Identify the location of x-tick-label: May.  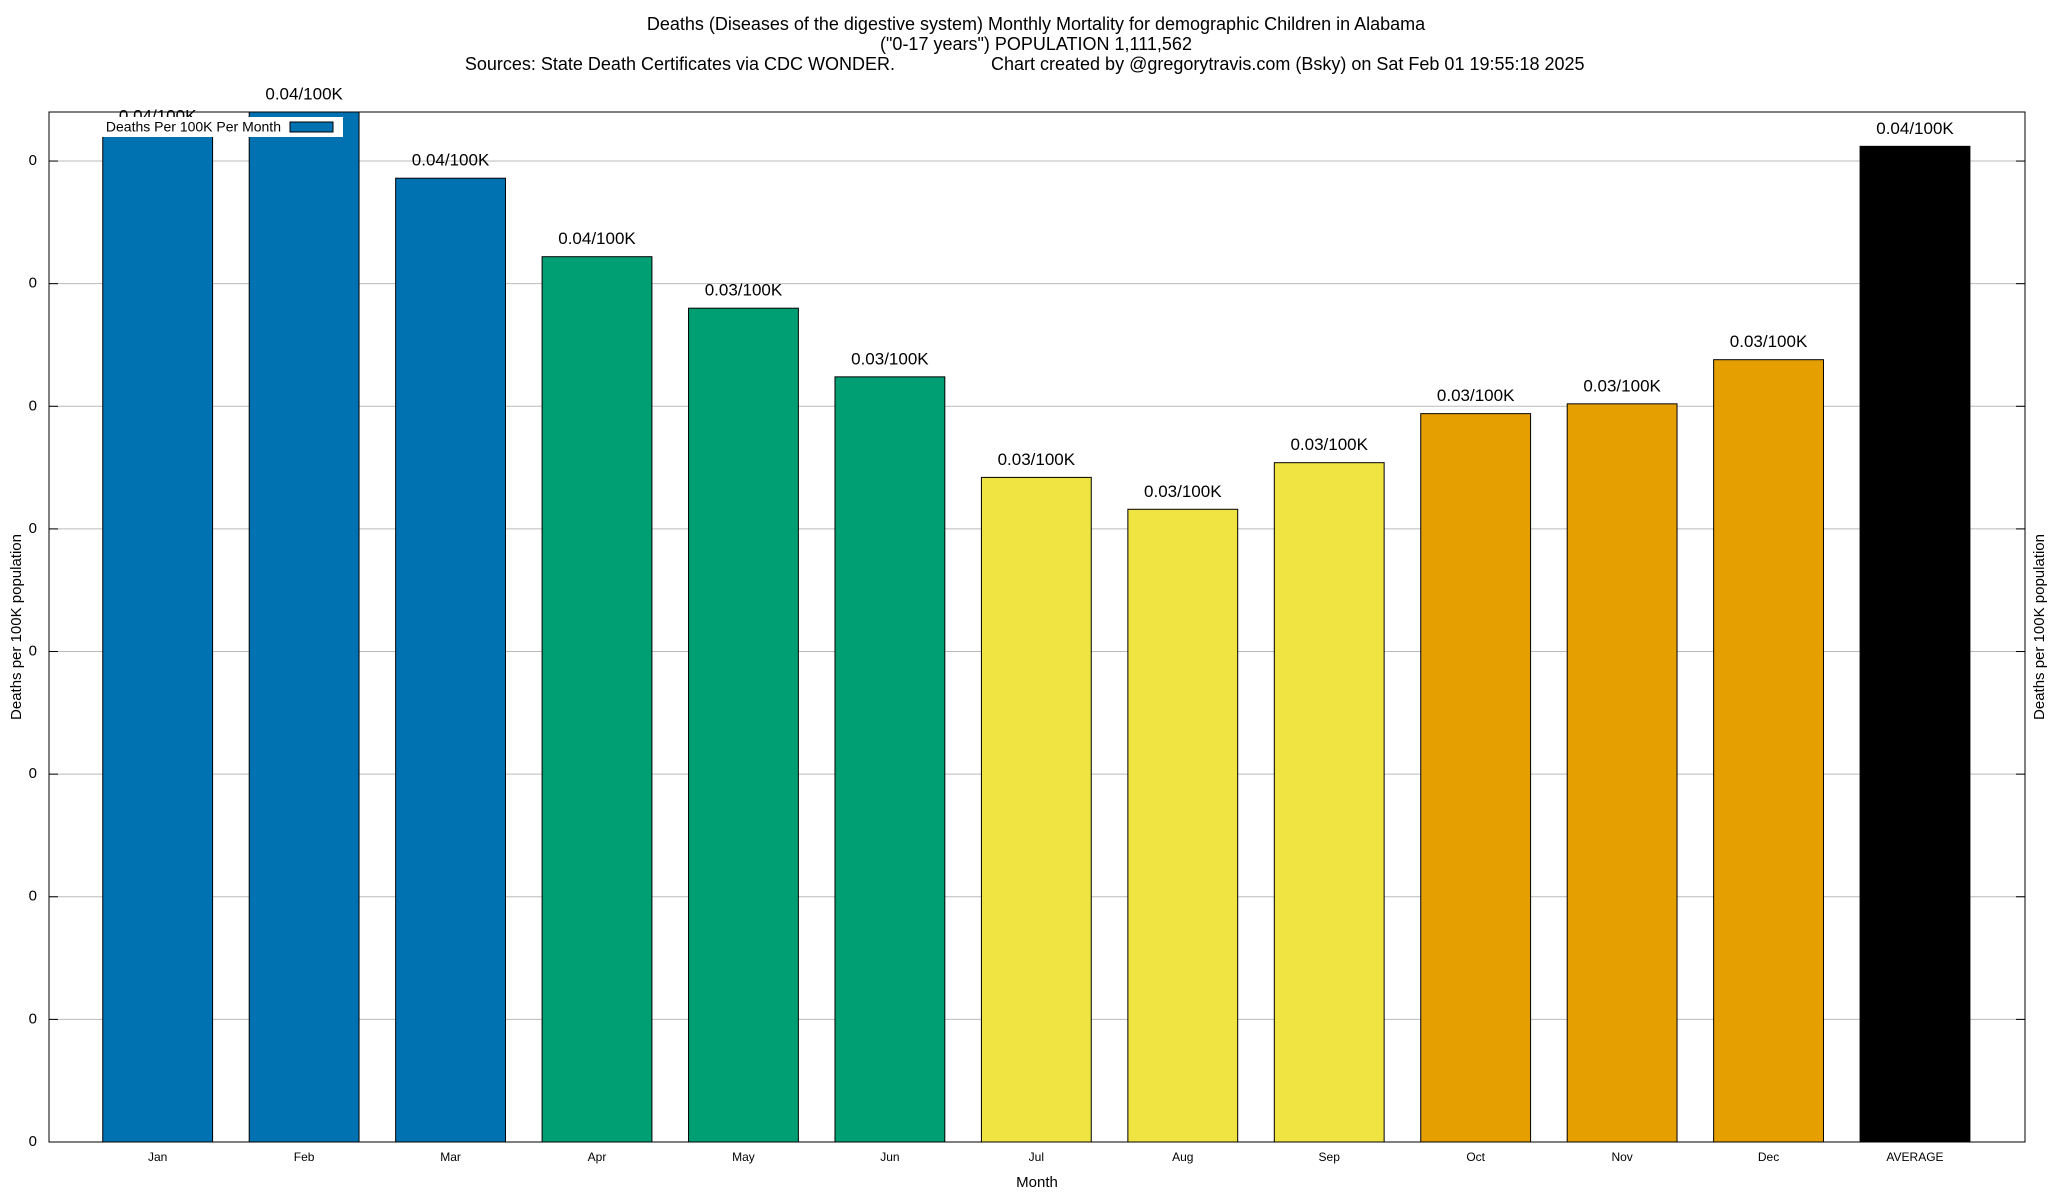
(743, 1157).